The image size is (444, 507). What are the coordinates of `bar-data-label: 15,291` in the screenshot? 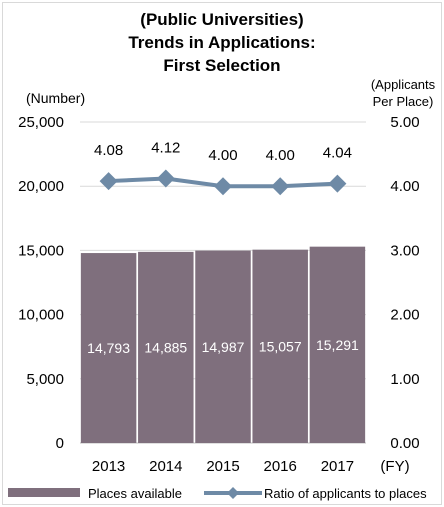 It's located at (337, 345).